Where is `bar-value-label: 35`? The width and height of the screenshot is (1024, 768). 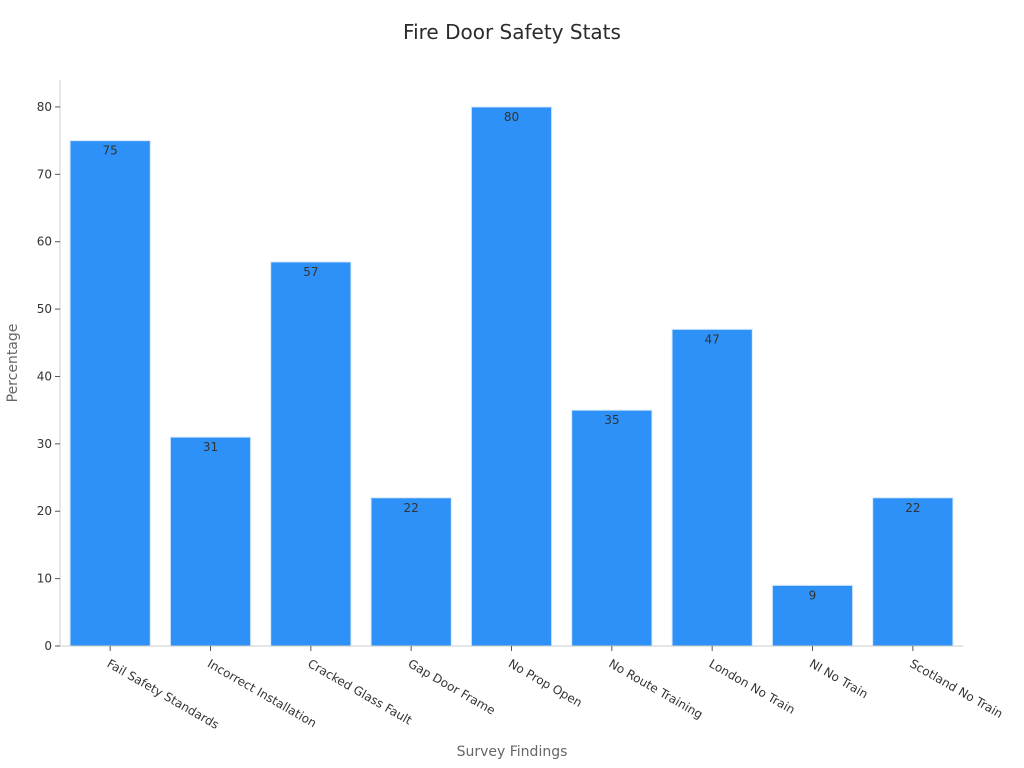 bar-value-label: 35 is located at coordinates (611, 420).